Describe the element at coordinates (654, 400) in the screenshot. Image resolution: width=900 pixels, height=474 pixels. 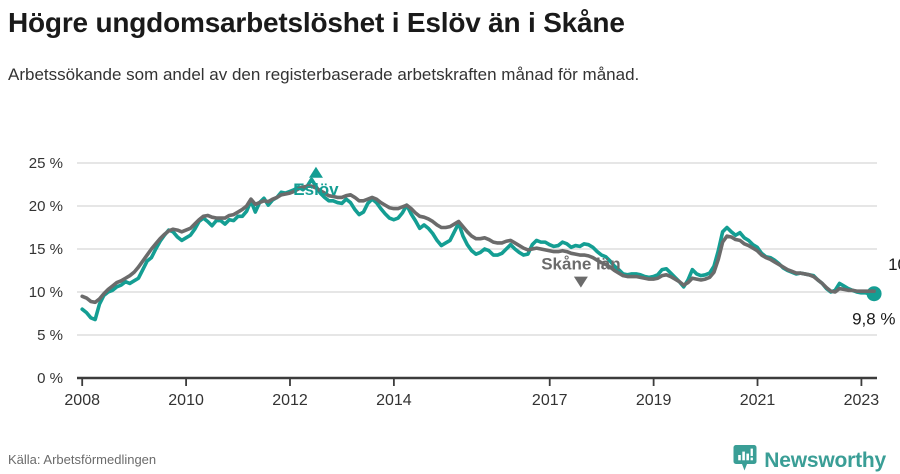
I see `x-axis-tick-label: 2019` at that location.